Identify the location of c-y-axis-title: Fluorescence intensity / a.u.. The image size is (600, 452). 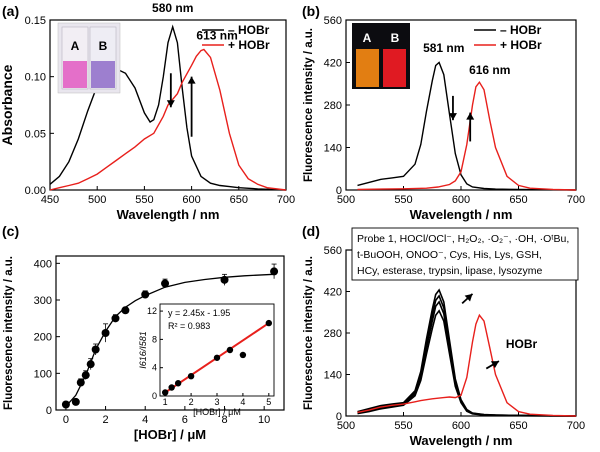
(9, 333).